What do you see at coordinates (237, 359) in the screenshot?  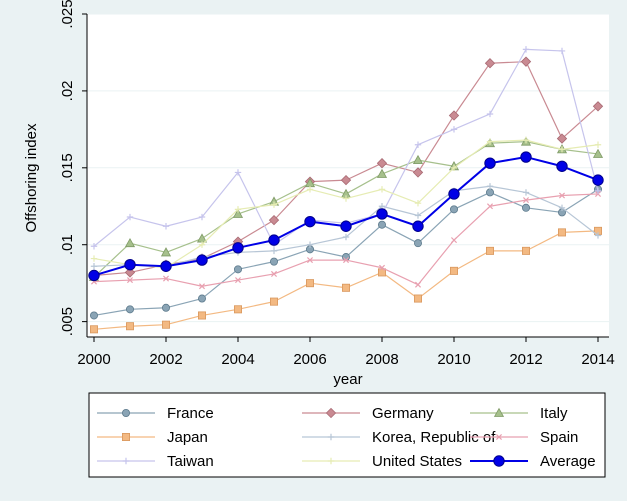 I see `x-tick-label: 2004` at bounding box center [237, 359].